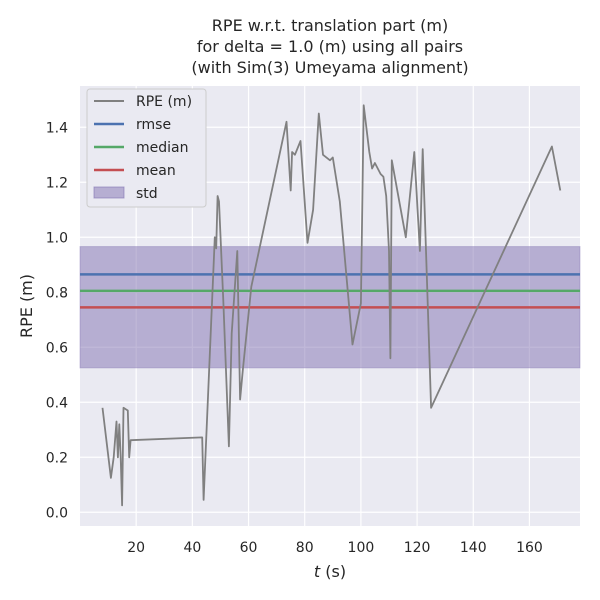  Describe the element at coordinates (361, 548) in the screenshot. I see `x-tick-label: 100` at that location.